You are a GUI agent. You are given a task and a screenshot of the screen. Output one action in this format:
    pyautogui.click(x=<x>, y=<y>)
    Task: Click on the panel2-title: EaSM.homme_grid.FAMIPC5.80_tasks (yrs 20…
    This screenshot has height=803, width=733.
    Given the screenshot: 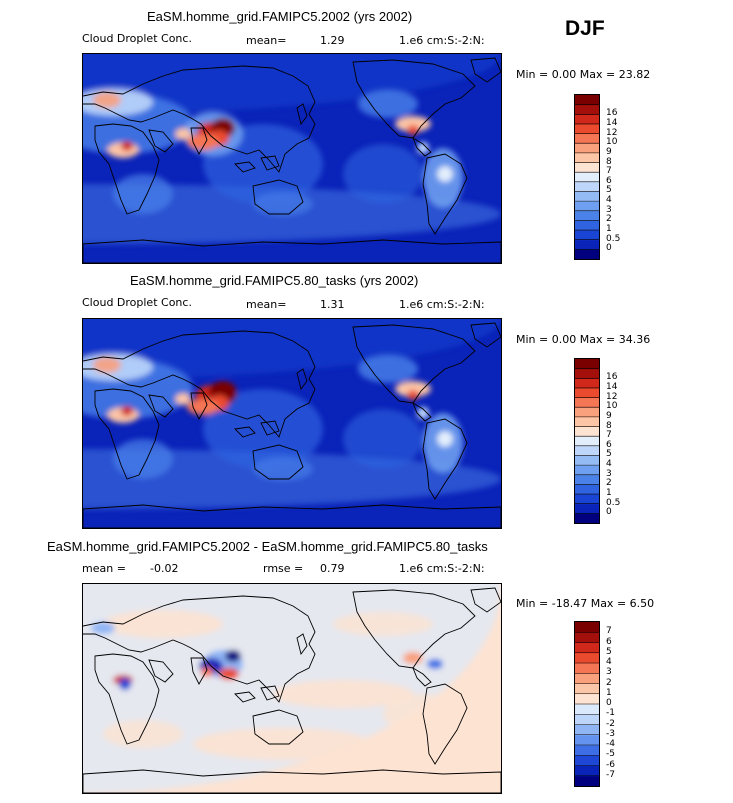 What is the action you would take?
    pyautogui.click(x=274, y=280)
    